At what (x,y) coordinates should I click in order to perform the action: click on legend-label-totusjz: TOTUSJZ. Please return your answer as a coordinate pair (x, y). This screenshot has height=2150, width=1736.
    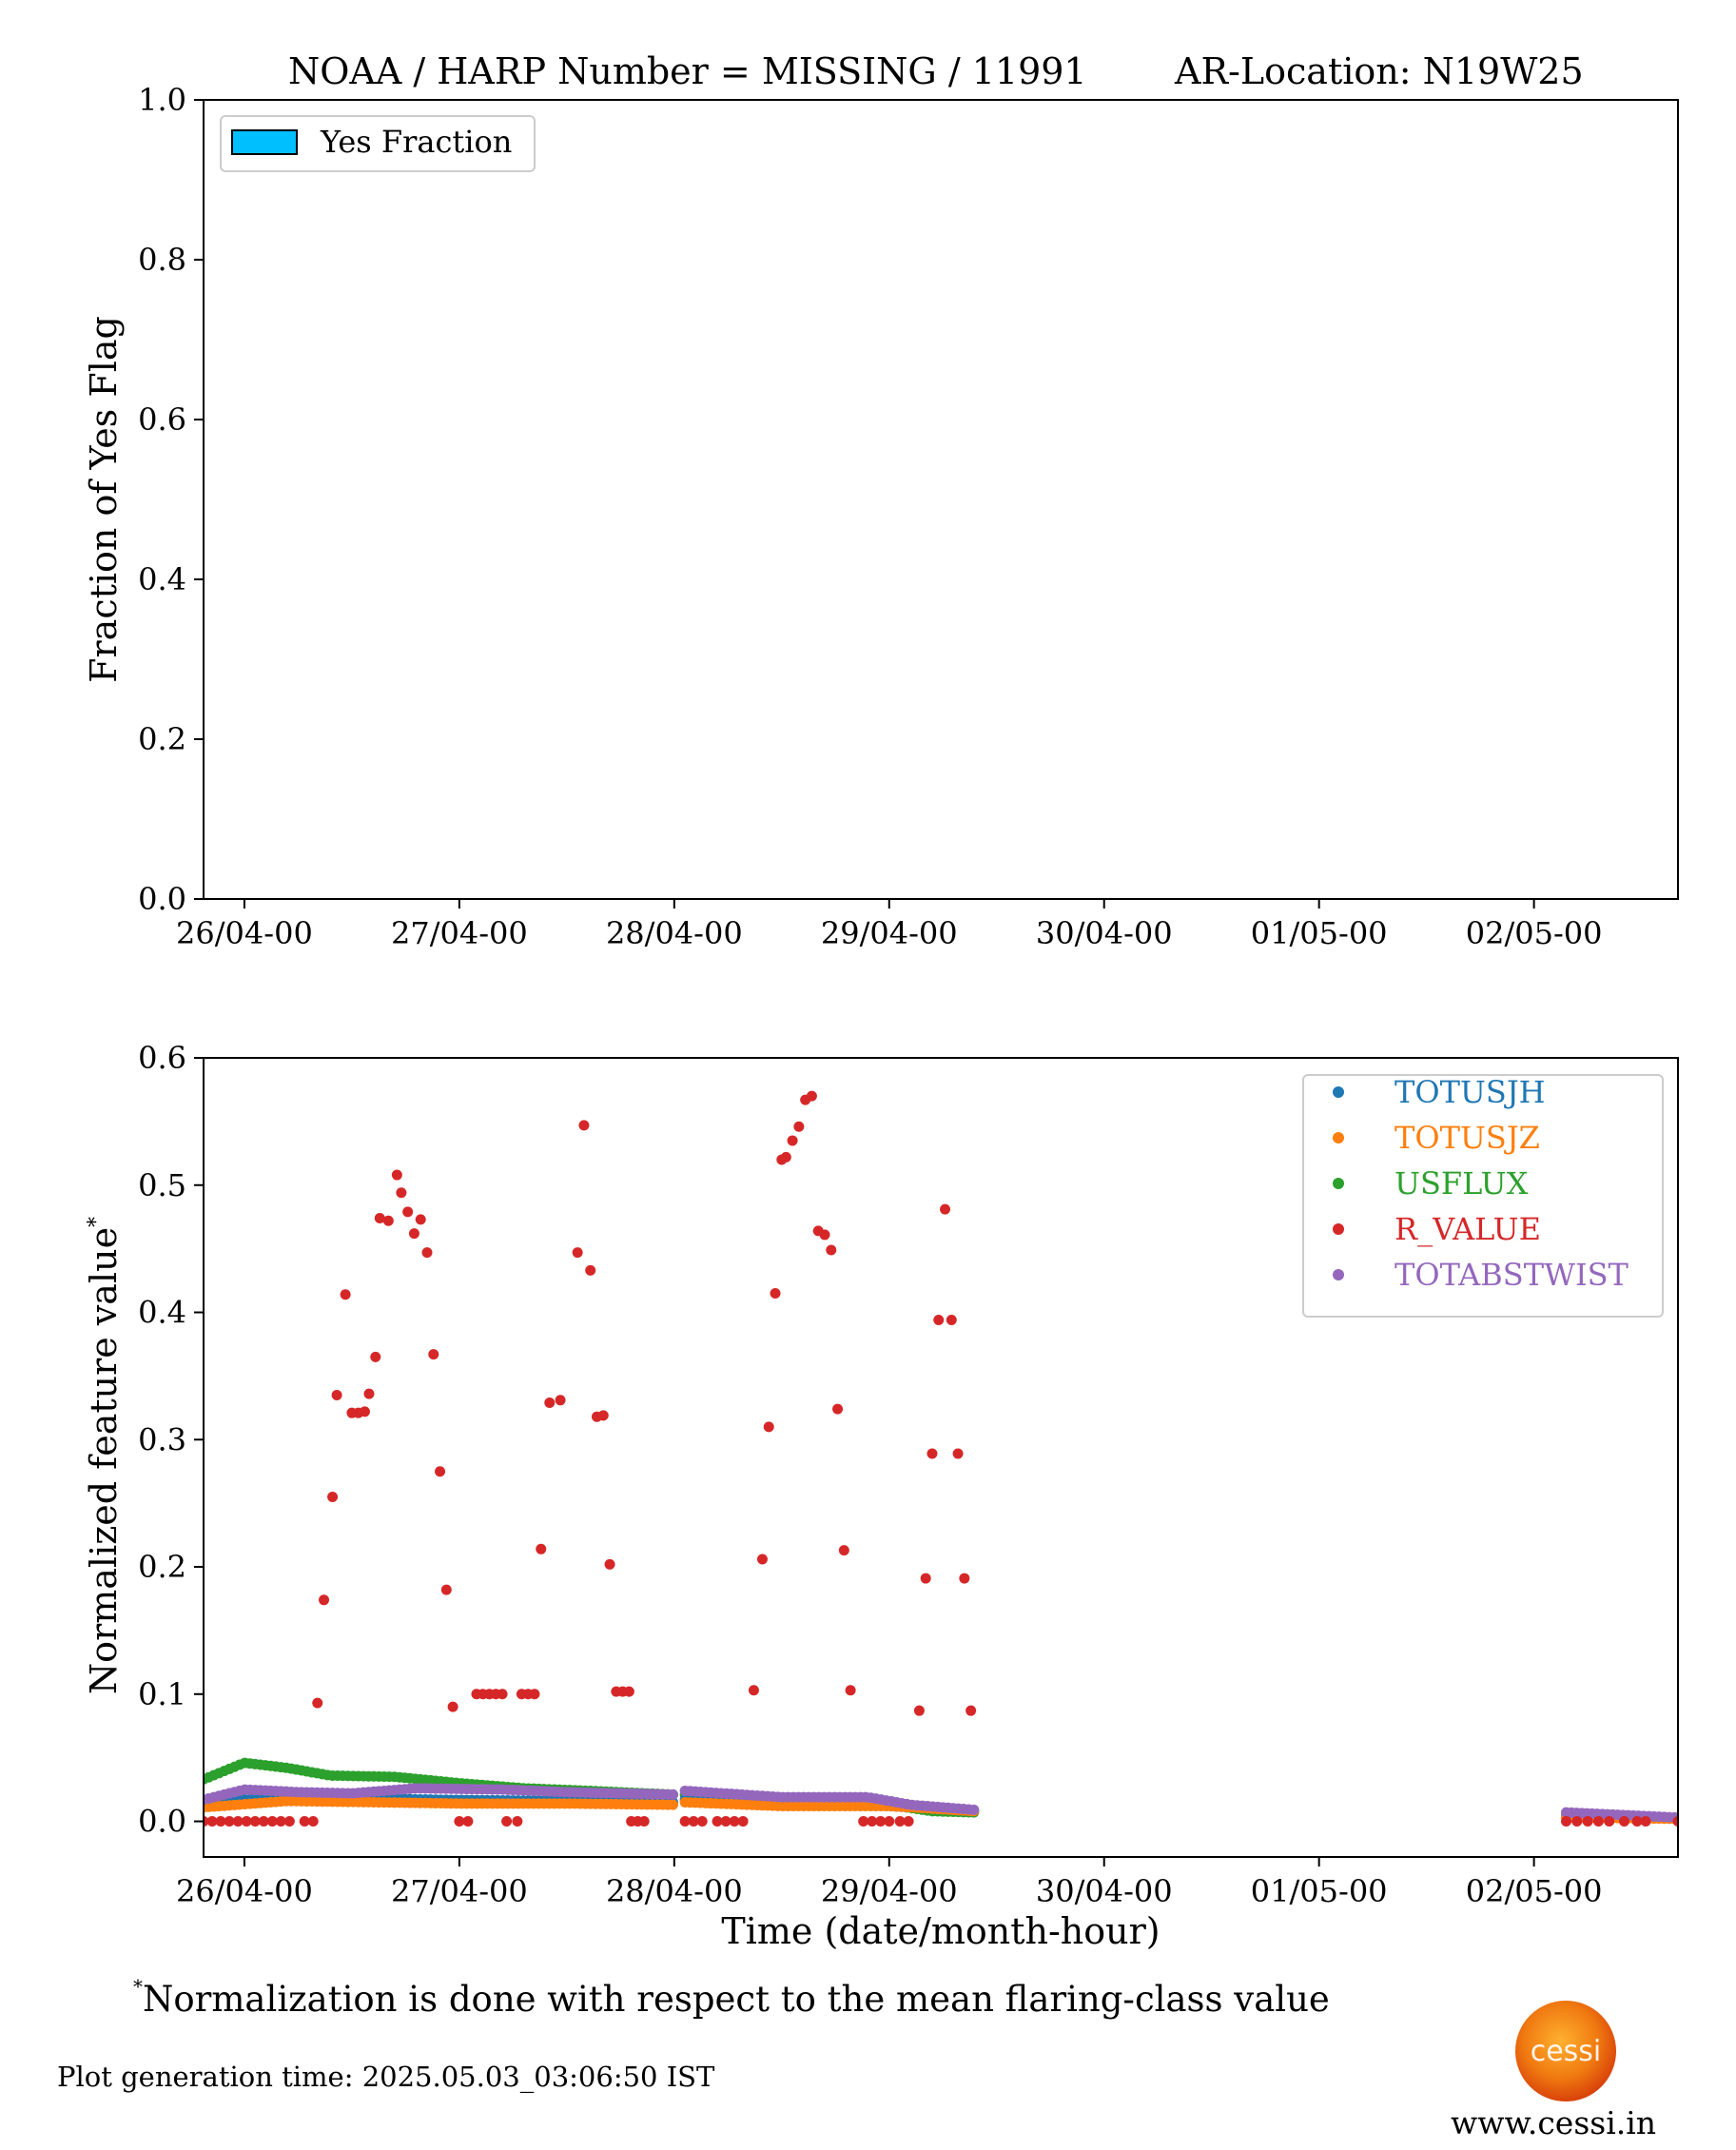
    Looking at the image, I should click on (1468, 1138).